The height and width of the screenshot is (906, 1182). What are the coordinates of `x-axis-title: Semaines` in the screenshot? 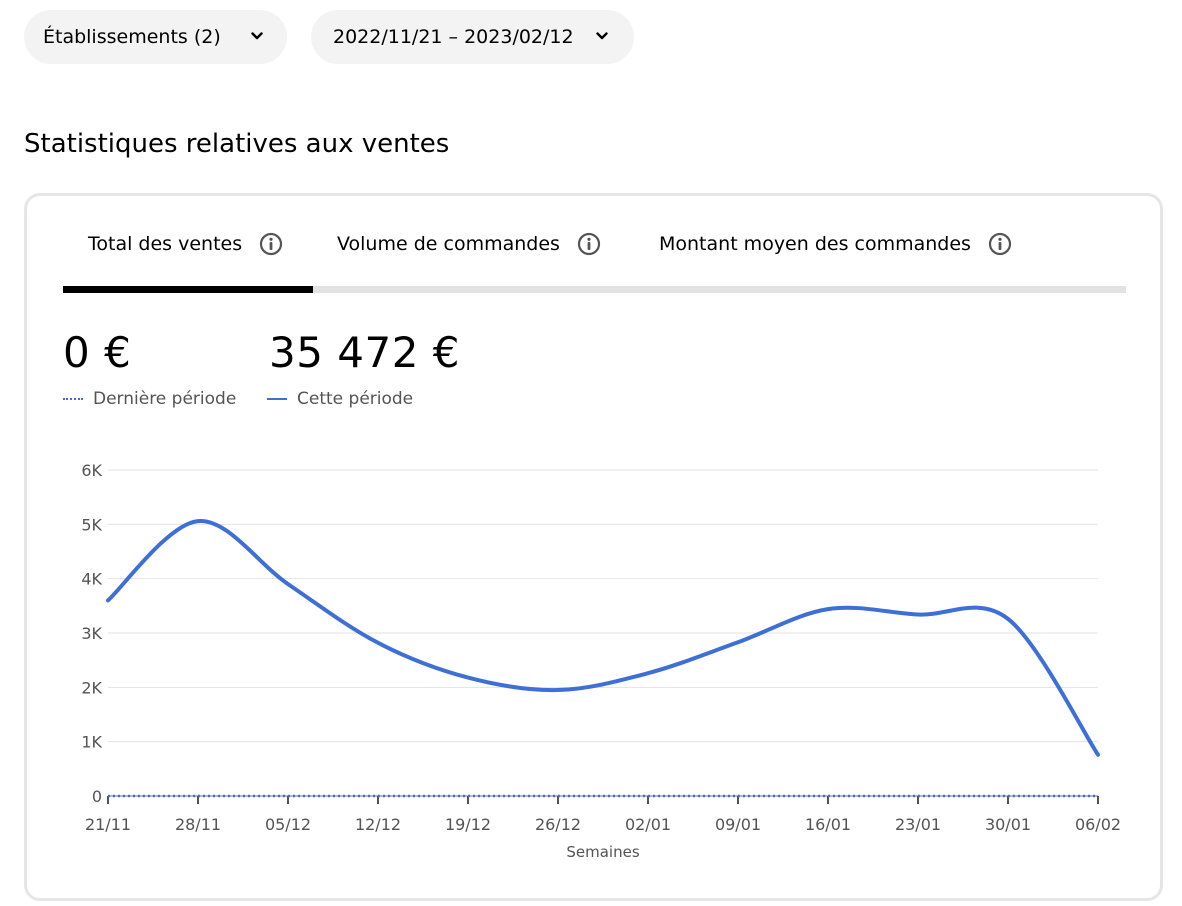 It's located at (602, 852).